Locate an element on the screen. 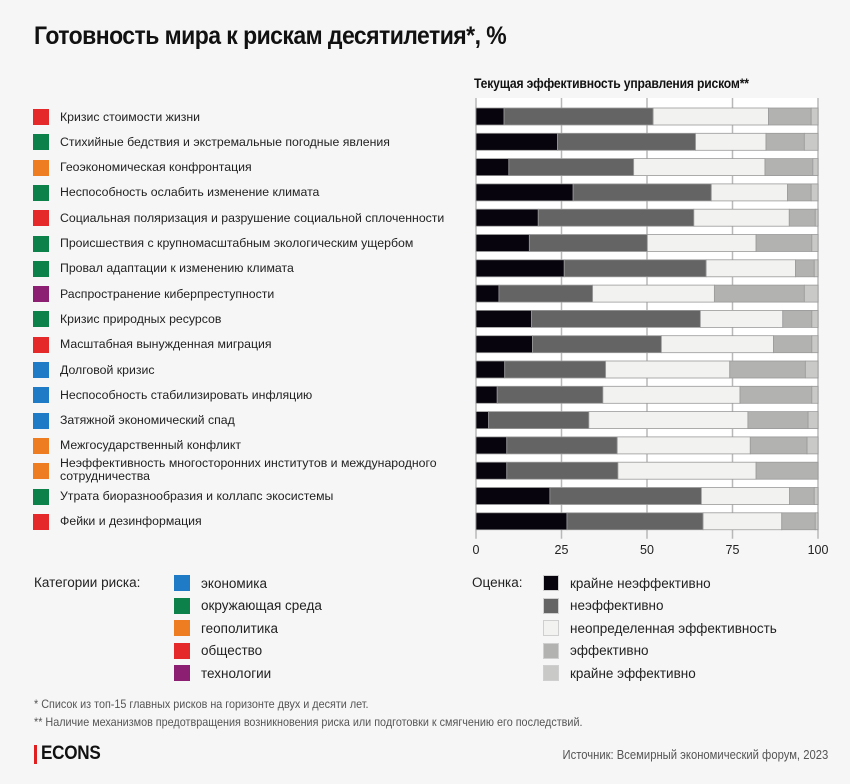  rating-legend-item: крайне неэффективно is located at coordinates (627, 583).